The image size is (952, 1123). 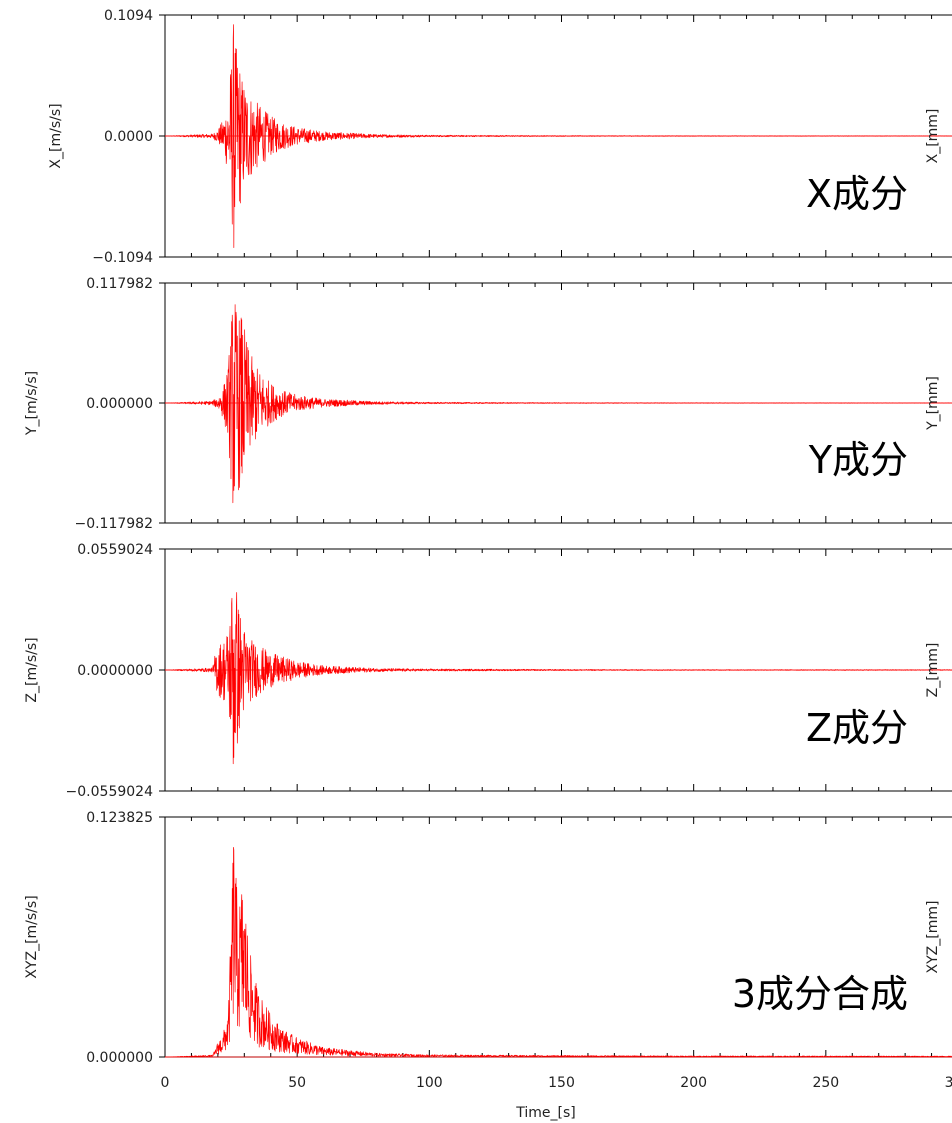 What do you see at coordinates (858, 460) in the screenshot?
I see `component-annotation: Y成分` at bounding box center [858, 460].